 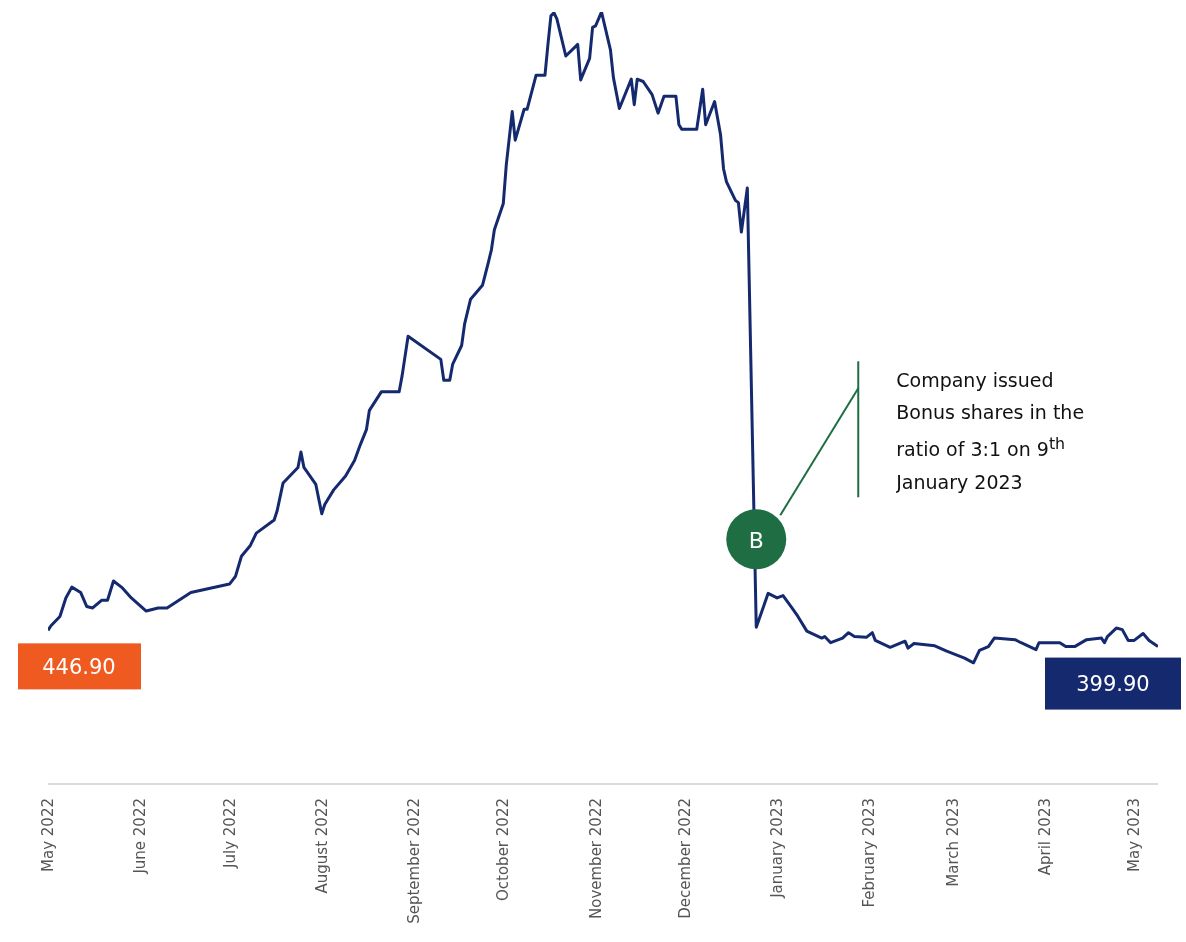 What do you see at coordinates (952, 842) in the screenshot?
I see `x-tick-label: March 2023` at bounding box center [952, 842].